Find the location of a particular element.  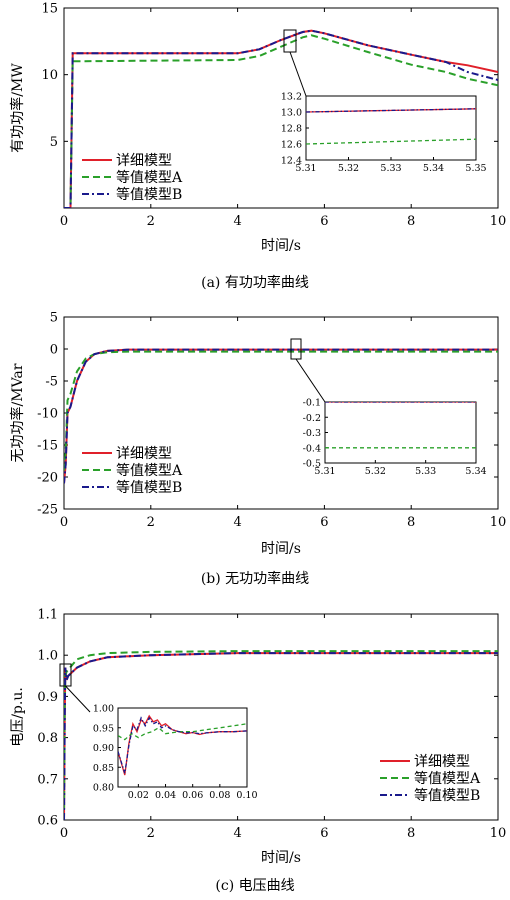

panel-caption: (a) 有功功率曲线 is located at coordinates (255, 282).